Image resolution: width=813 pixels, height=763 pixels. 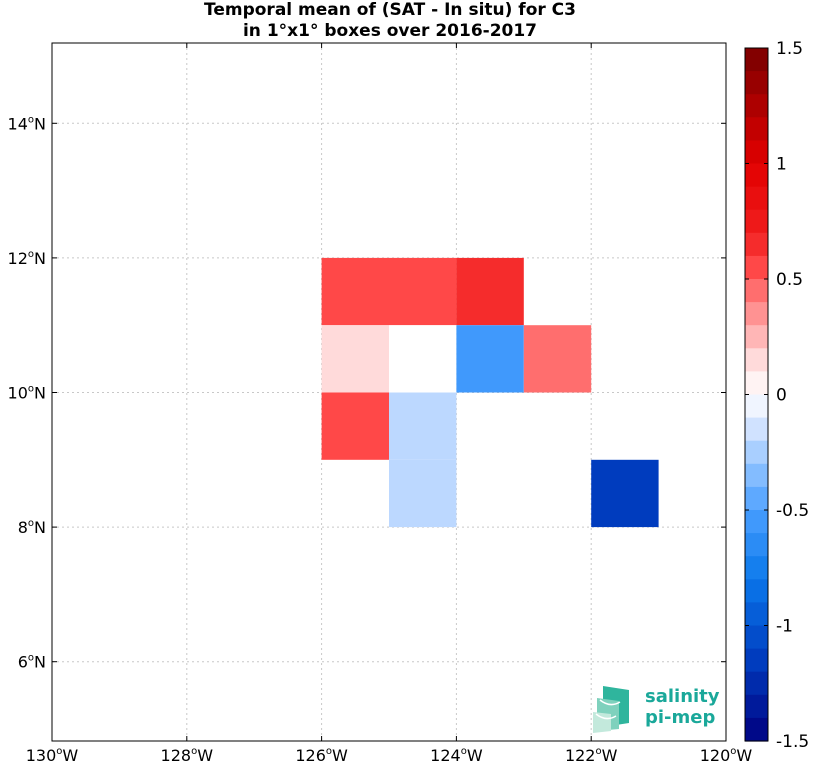 What do you see at coordinates (390, 10) in the screenshot?
I see `map-title-line-1: Temporal mean of (SAT - In situ) for C3` at bounding box center [390, 10].